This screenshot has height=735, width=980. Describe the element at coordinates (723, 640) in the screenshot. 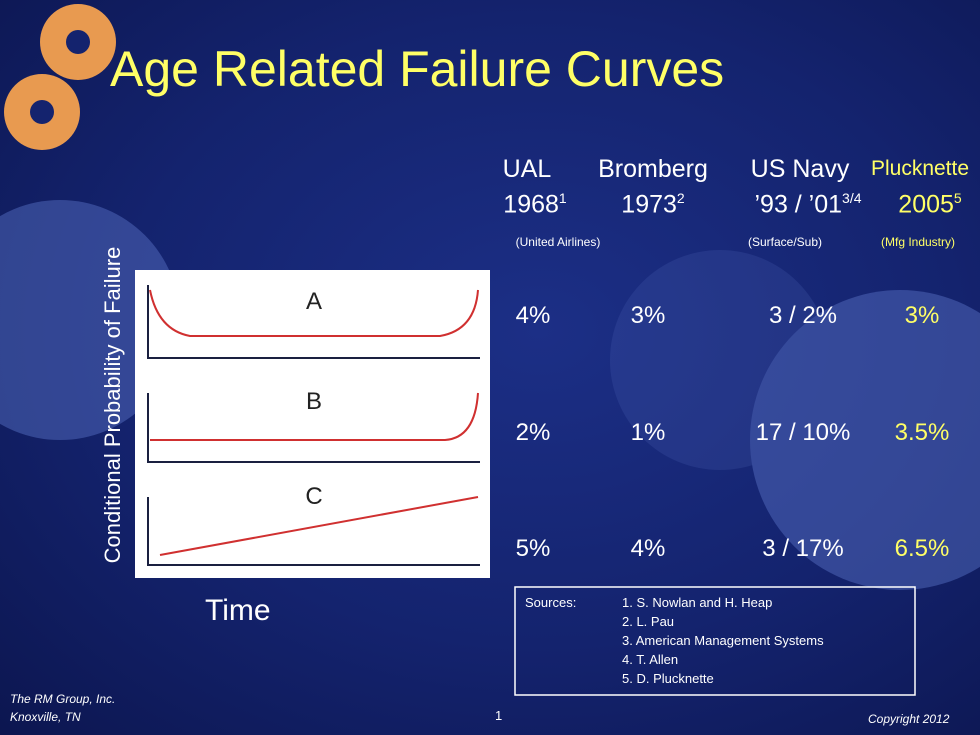

I see `source-item: 3. American Management Systems` at that location.